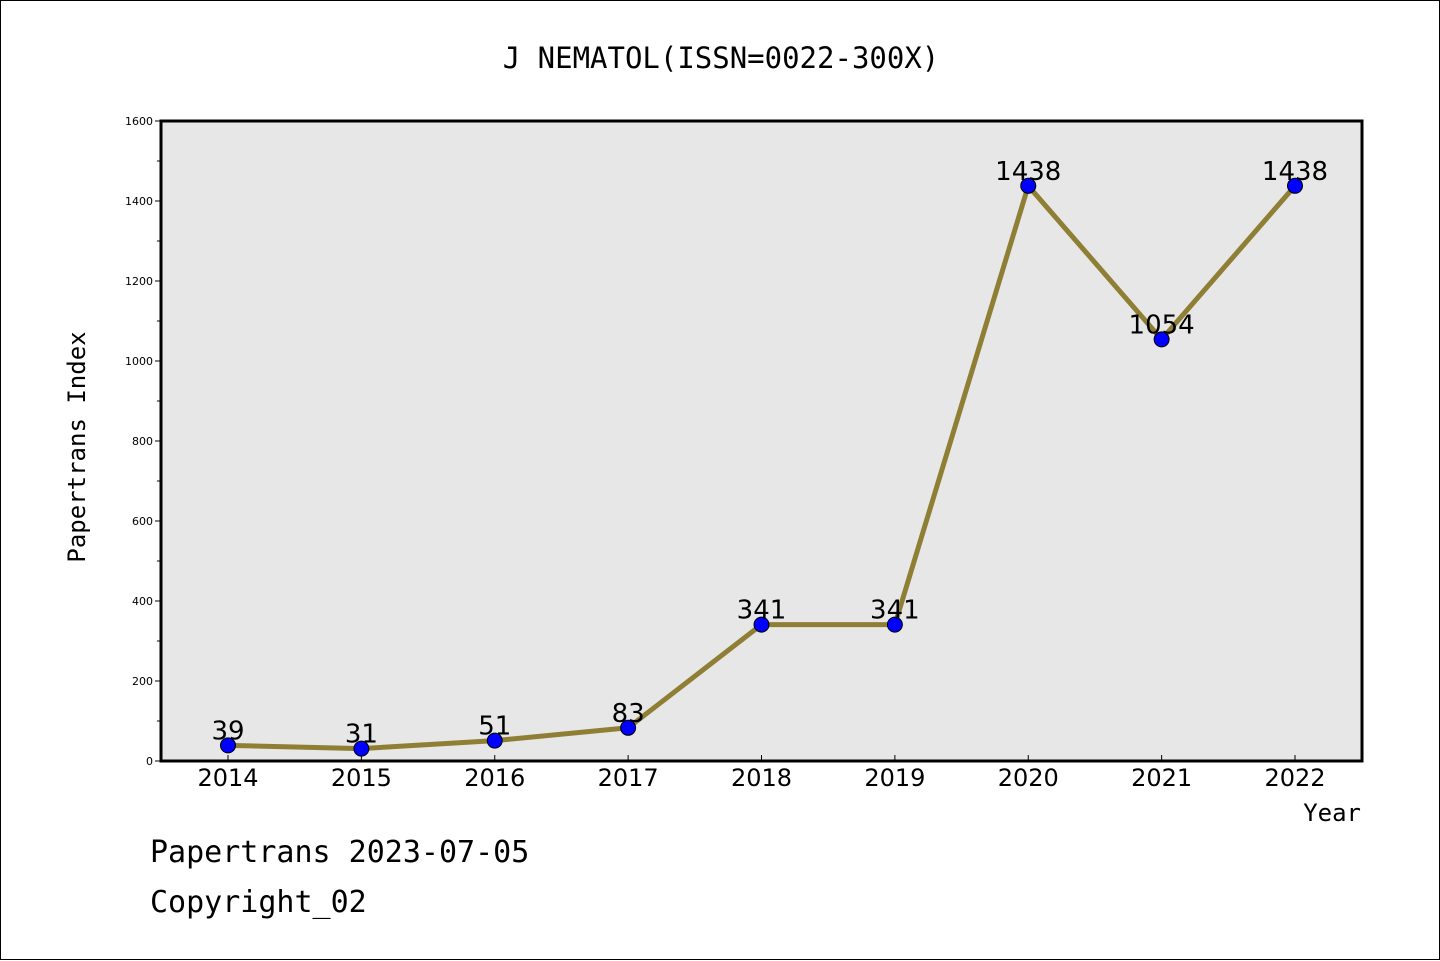  What do you see at coordinates (77, 446) in the screenshot?
I see `y-axis-label: Papertrans Index` at bounding box center [77, 446].